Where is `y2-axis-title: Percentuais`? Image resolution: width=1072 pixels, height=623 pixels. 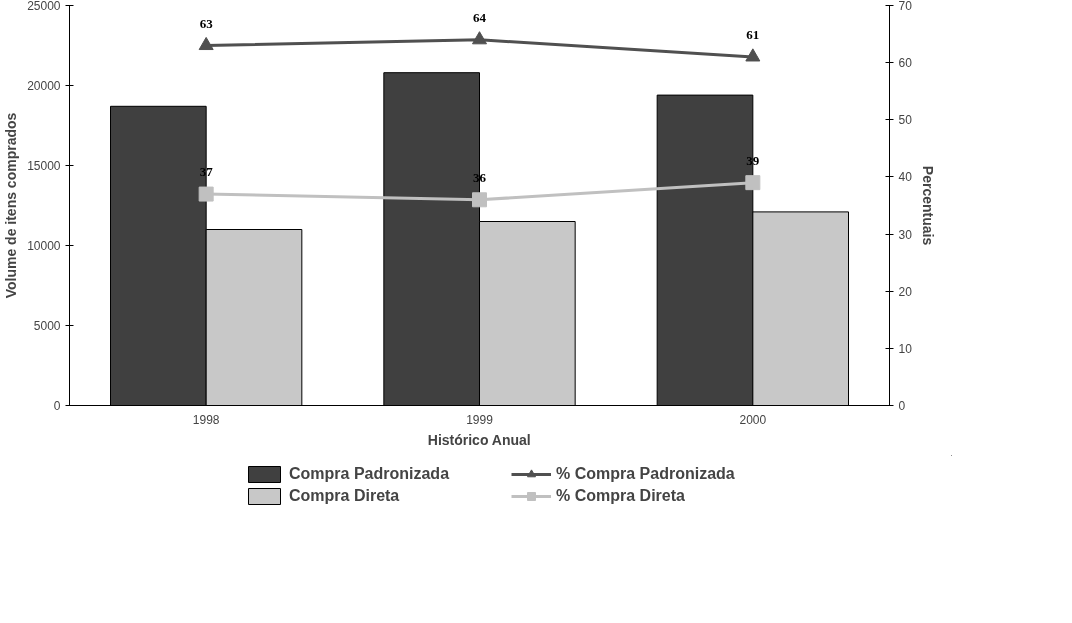 y2-axis-title: Percentuais is located at coordinates (927, 205).